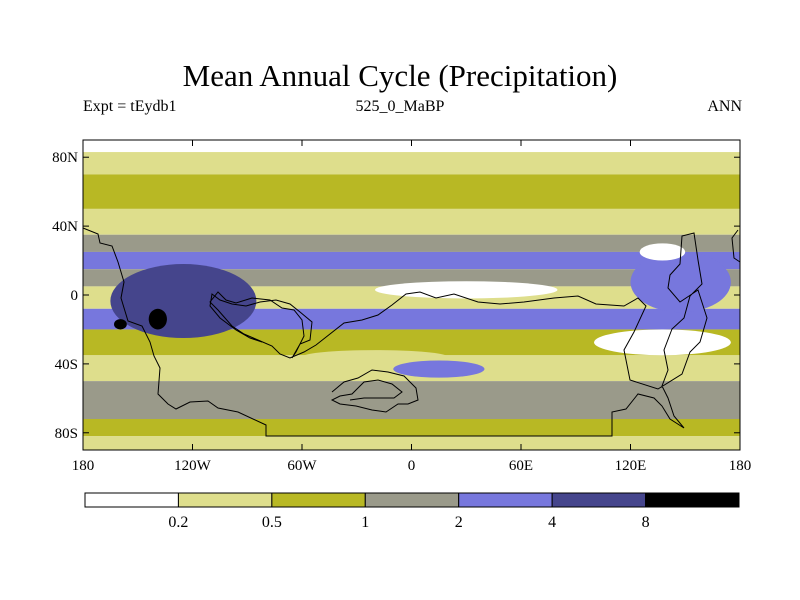  I want to click on x-tick-label: 60E, so click(521, 466).